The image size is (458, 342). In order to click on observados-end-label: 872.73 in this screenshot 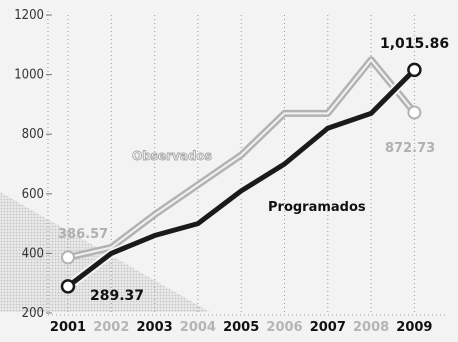, I will do `click(410, 148)`.